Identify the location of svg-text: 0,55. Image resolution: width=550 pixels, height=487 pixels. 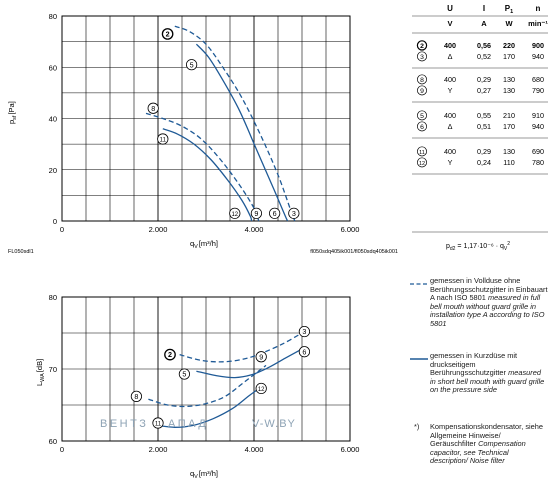
(484, 115).